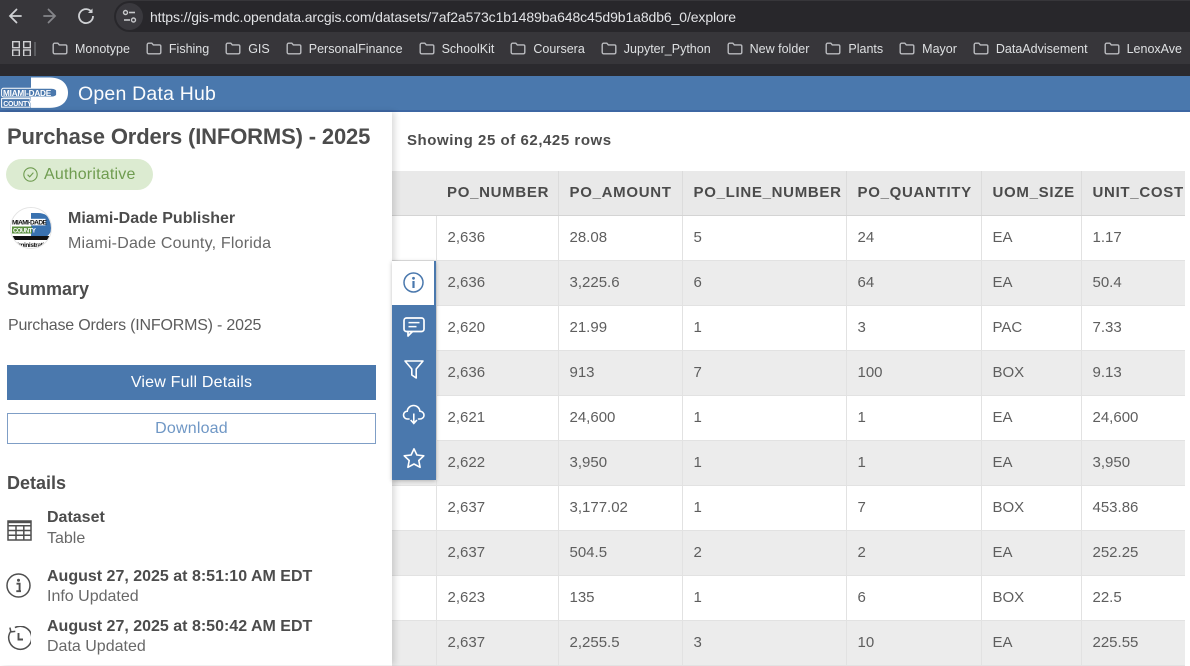 The height and width of the screenshot is (666, 1190). I want to click on svg-text: MIAMI-DADE, so click(27, 93).